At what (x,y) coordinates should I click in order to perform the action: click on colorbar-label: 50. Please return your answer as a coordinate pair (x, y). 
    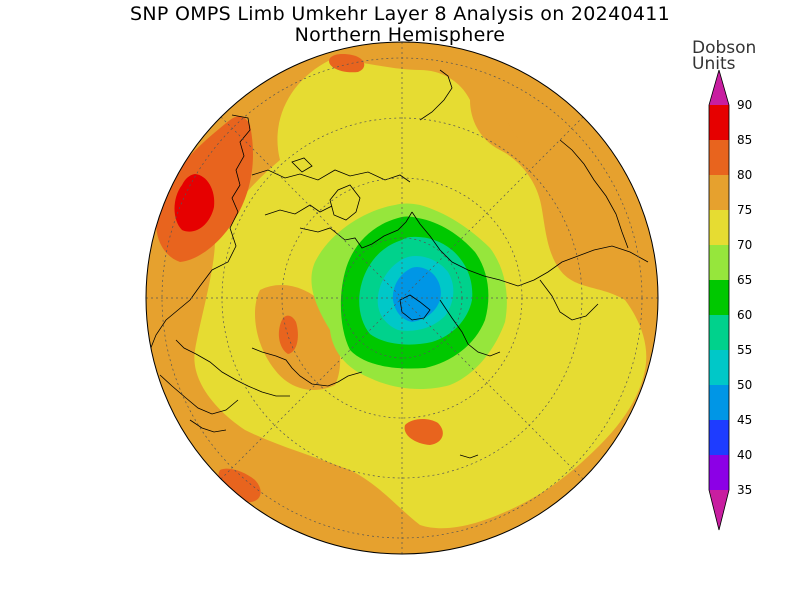
    Looking at the image, I should click on (744, 385).